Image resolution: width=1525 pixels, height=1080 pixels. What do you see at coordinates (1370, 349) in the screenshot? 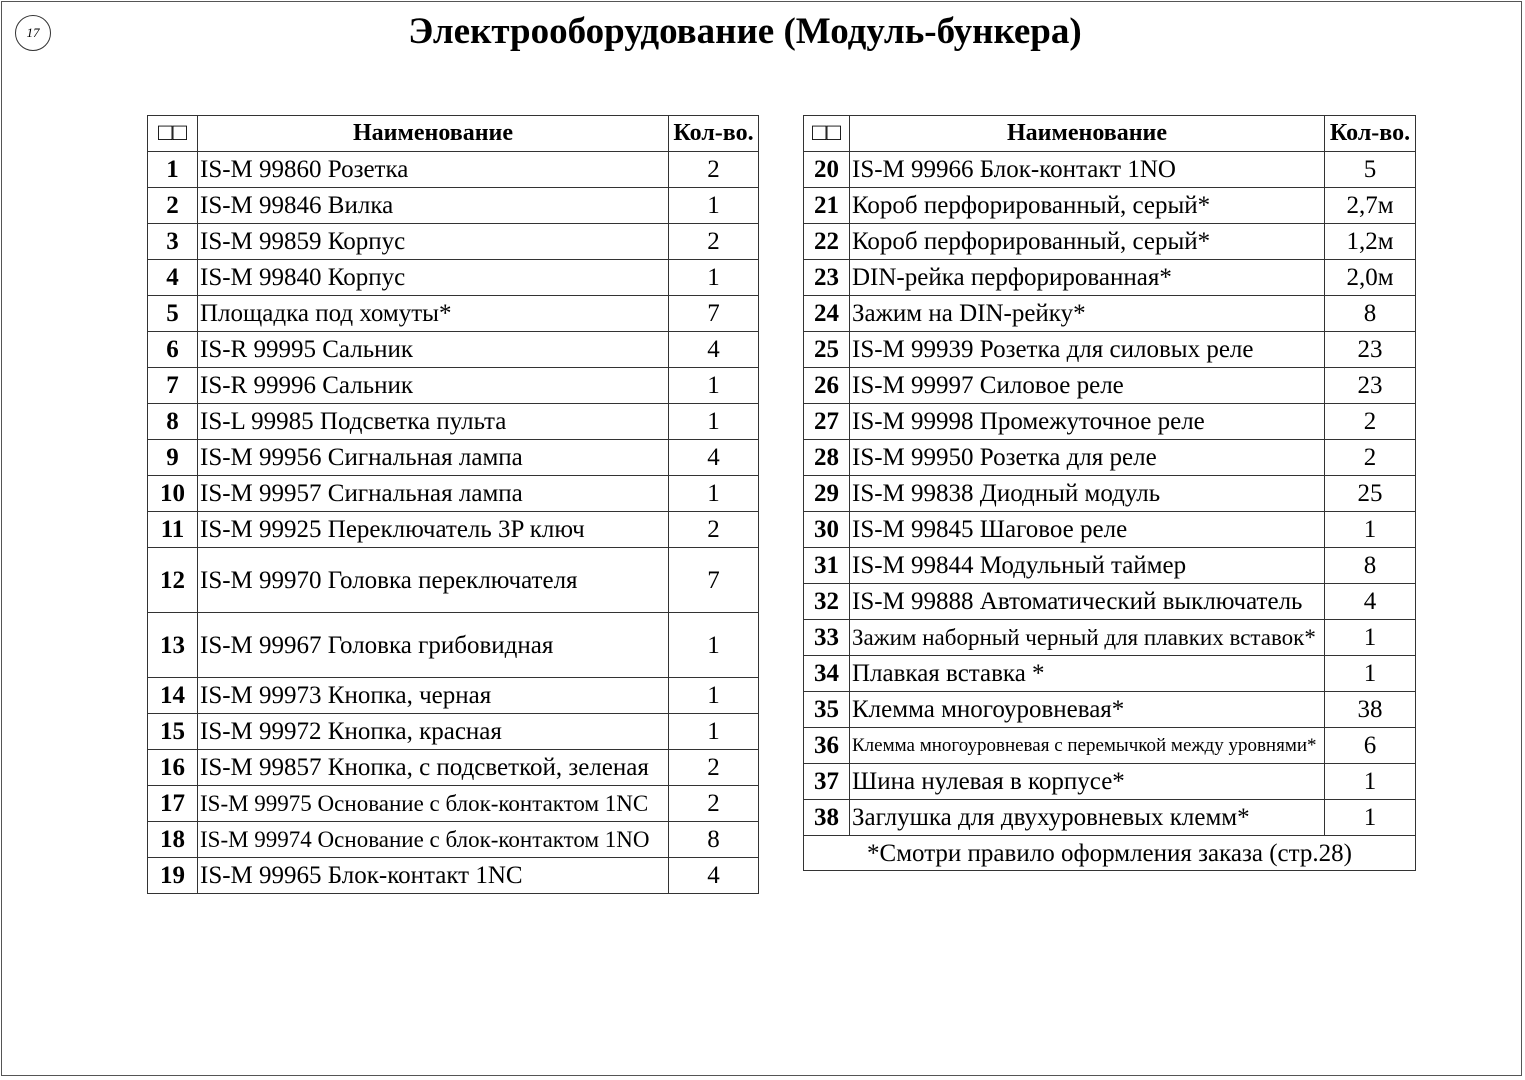
I see `item-quantity: 23` at bounding box center [1370, 349].